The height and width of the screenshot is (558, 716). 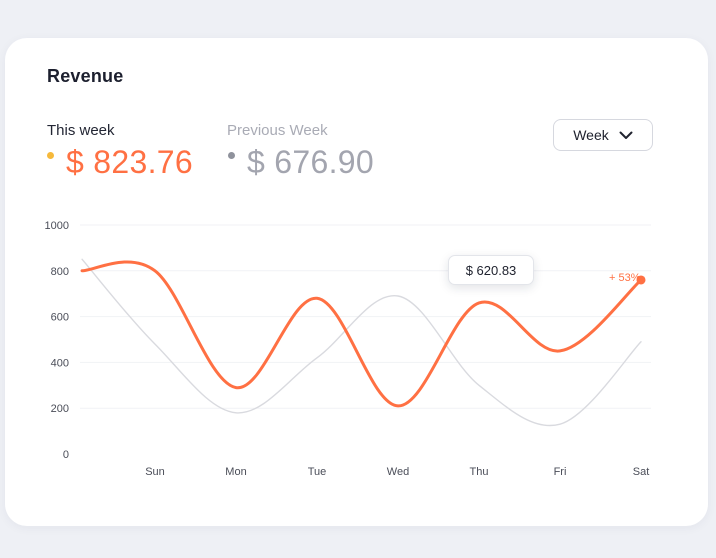 I want to click on y-tick-label: 600, so click(x=60, y=318).